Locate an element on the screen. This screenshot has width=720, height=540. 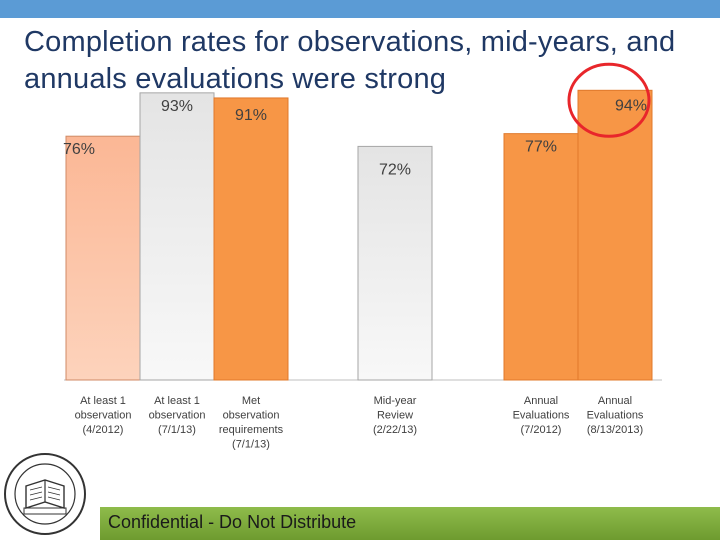
category-label-4: Mid-year Review (2/22/13) is located at coordinates (395, 415).